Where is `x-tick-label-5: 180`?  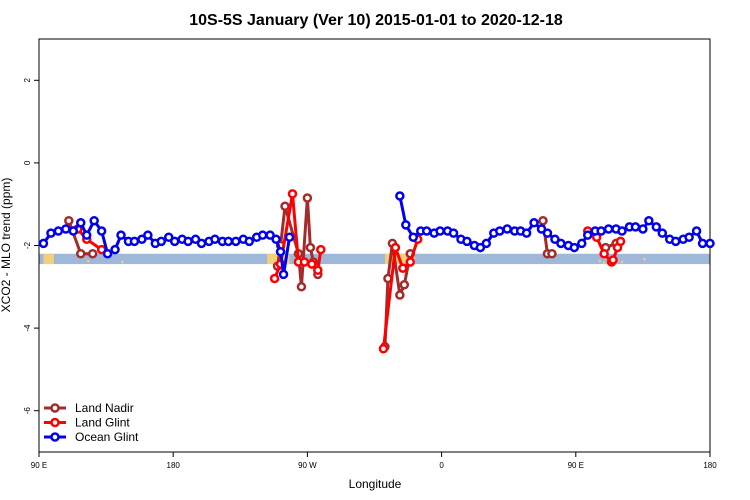
x-tick-label-5: 180 is located at coordinates (710, 465).